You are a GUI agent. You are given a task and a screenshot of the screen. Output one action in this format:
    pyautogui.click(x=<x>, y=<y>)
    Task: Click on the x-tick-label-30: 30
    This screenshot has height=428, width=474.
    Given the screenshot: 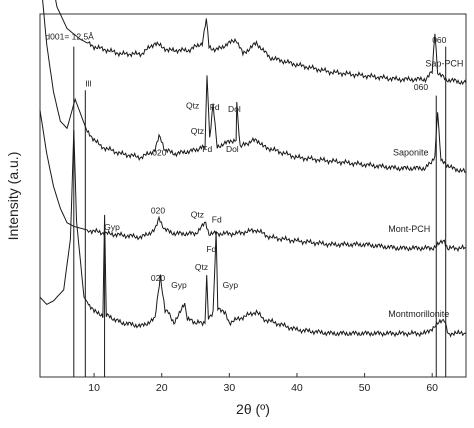 What is the action you would take?
    pyautogui.click(x=229, y=388)
    